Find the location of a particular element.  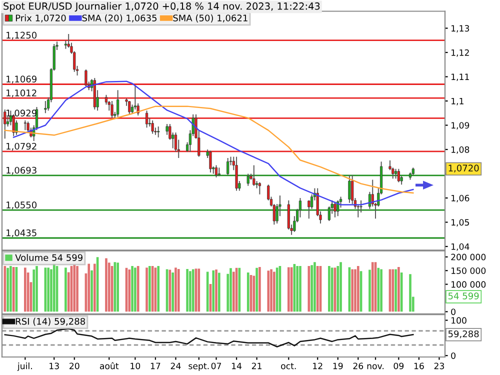

y-tick-label: 1,1 is located at coordinates (458, 102).